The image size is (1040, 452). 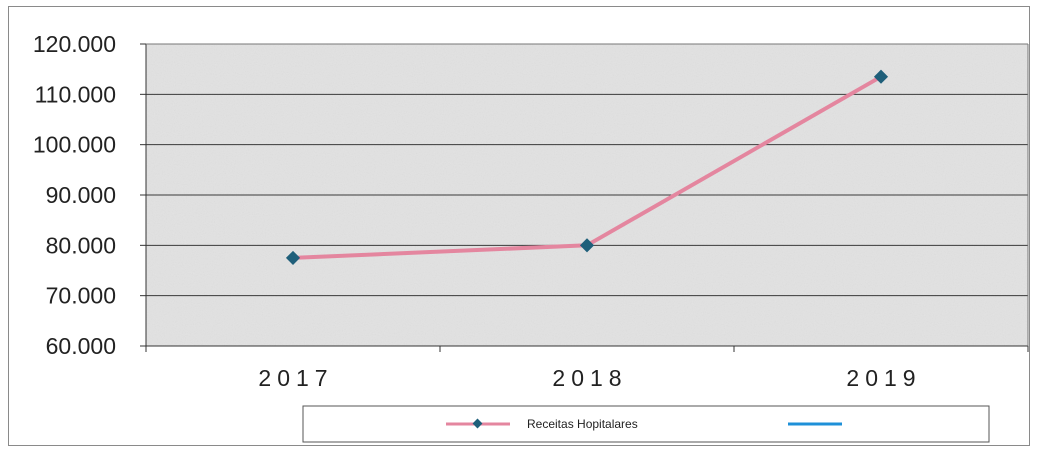 I want to click on x-tick-label: 2019, so click(x=883, y=378).